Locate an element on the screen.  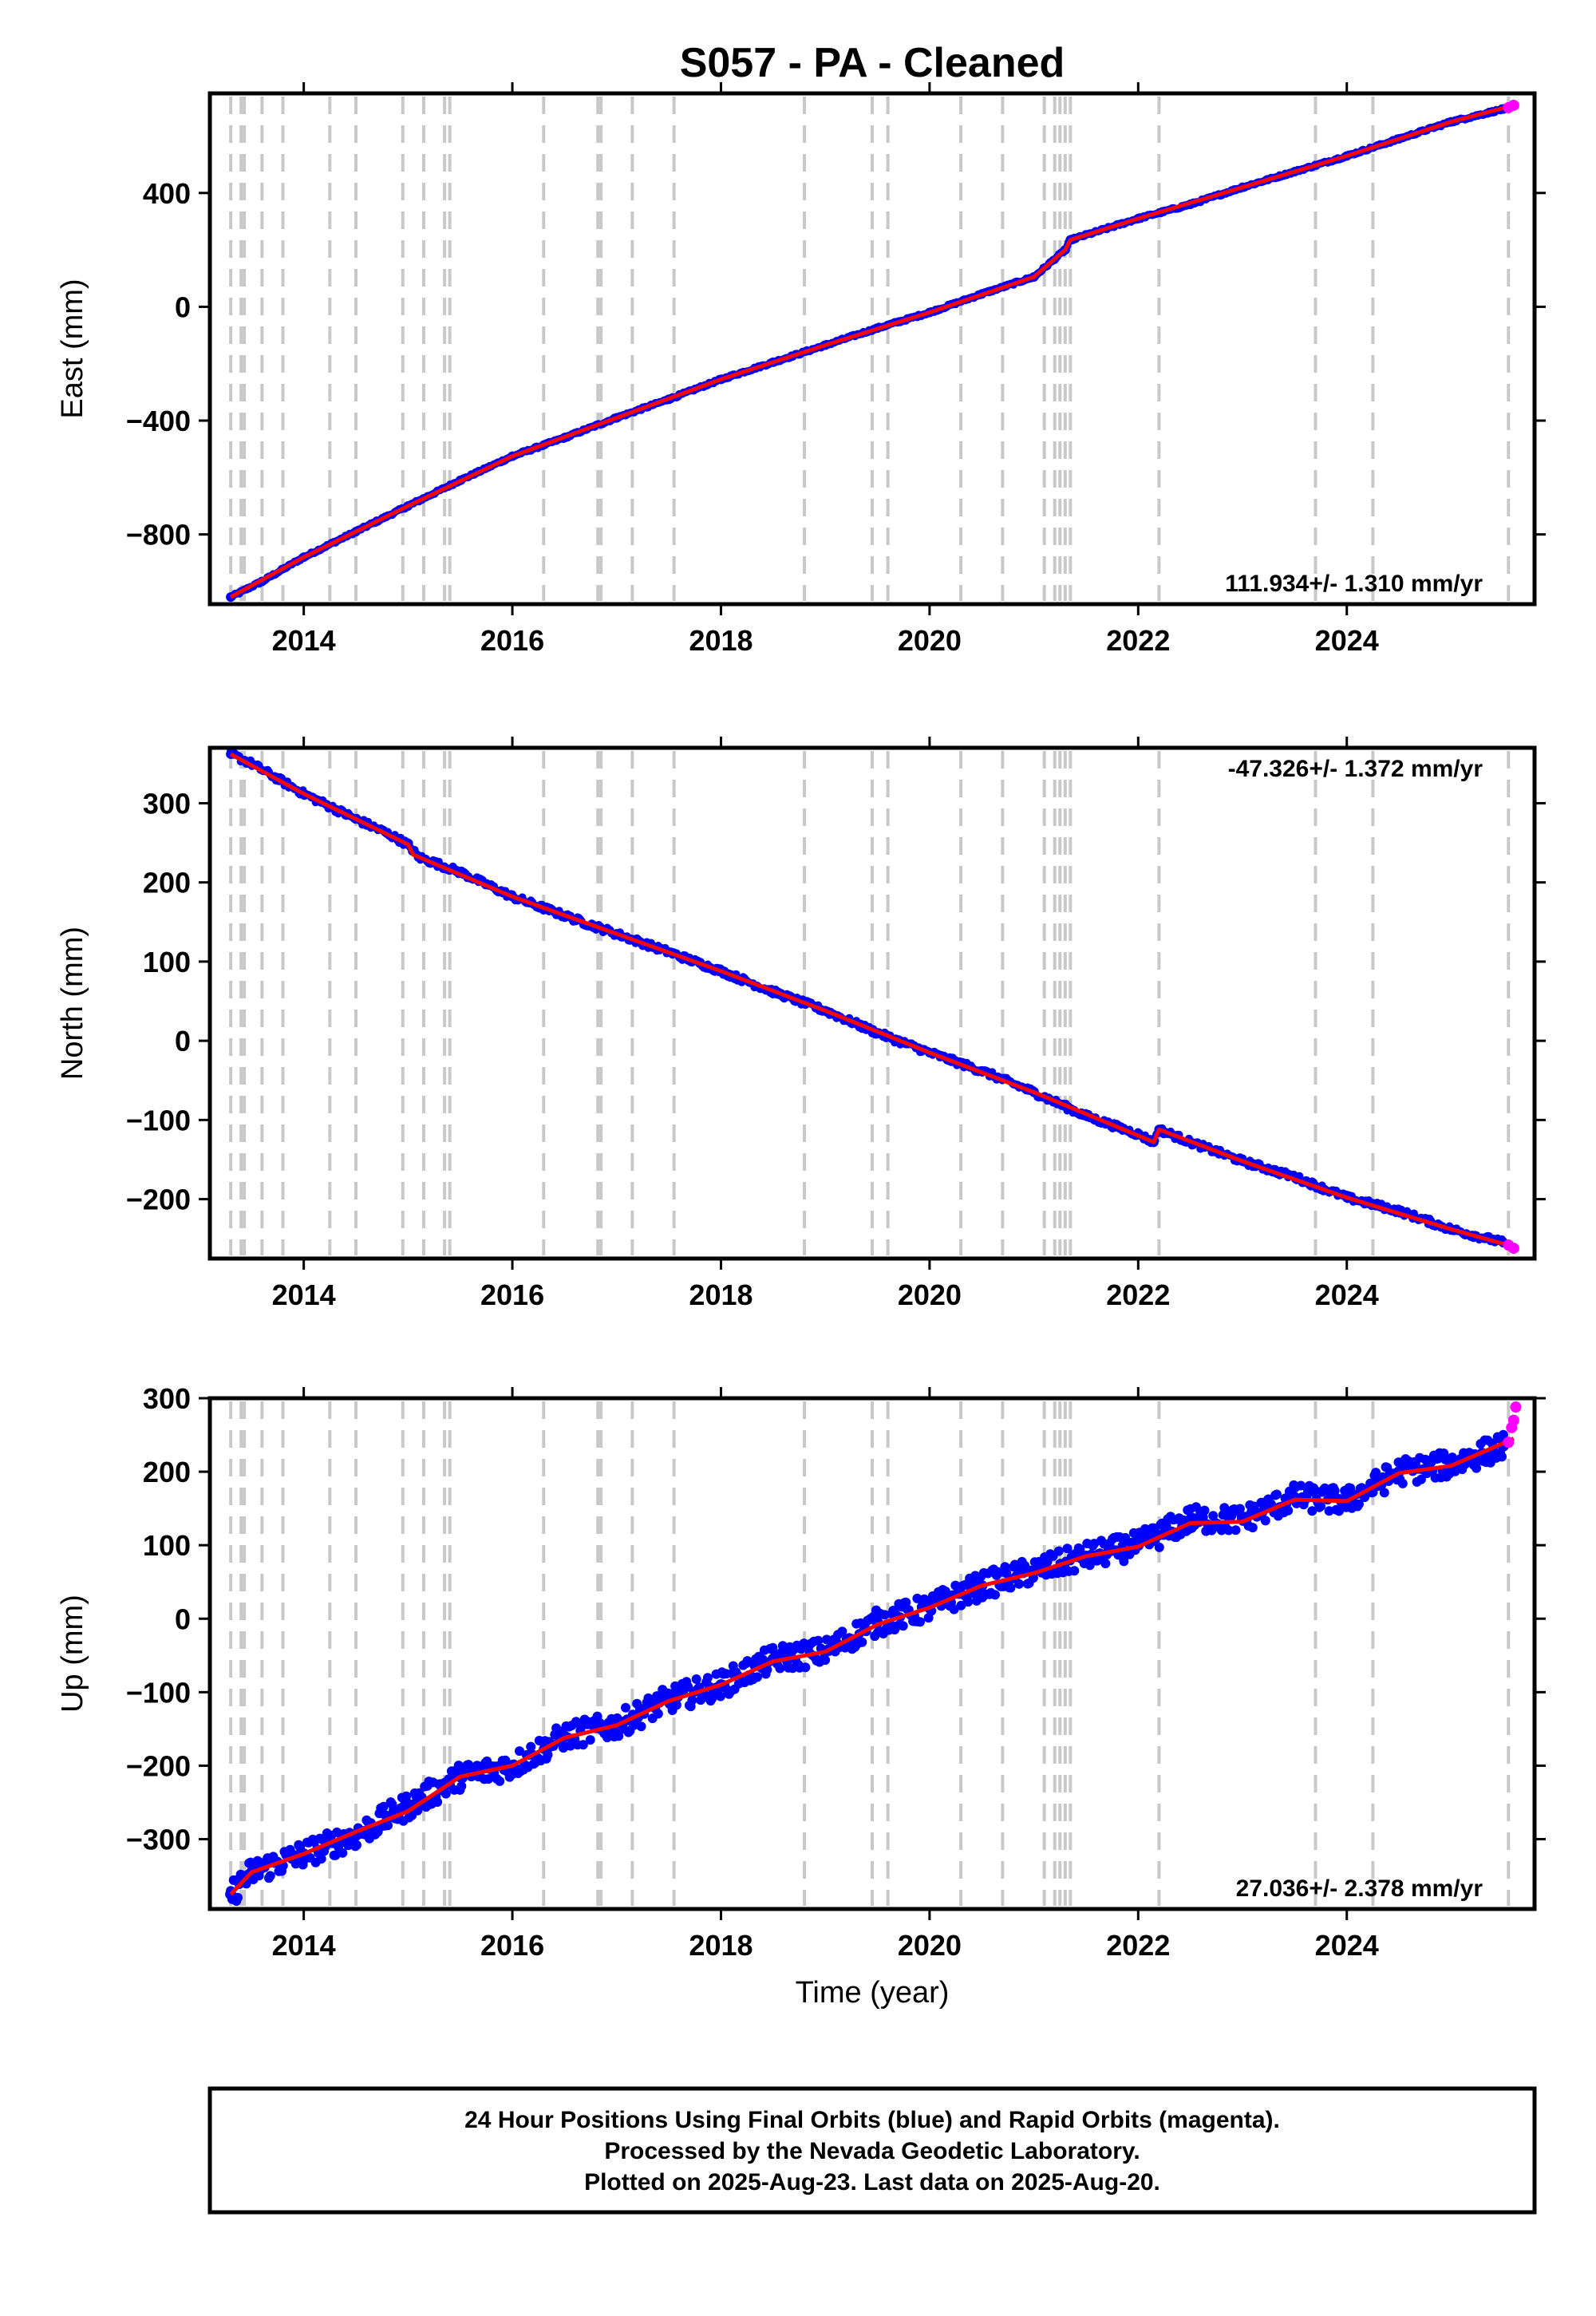
y-axis-label: North (mm) is located at coordinates (72, 1003).